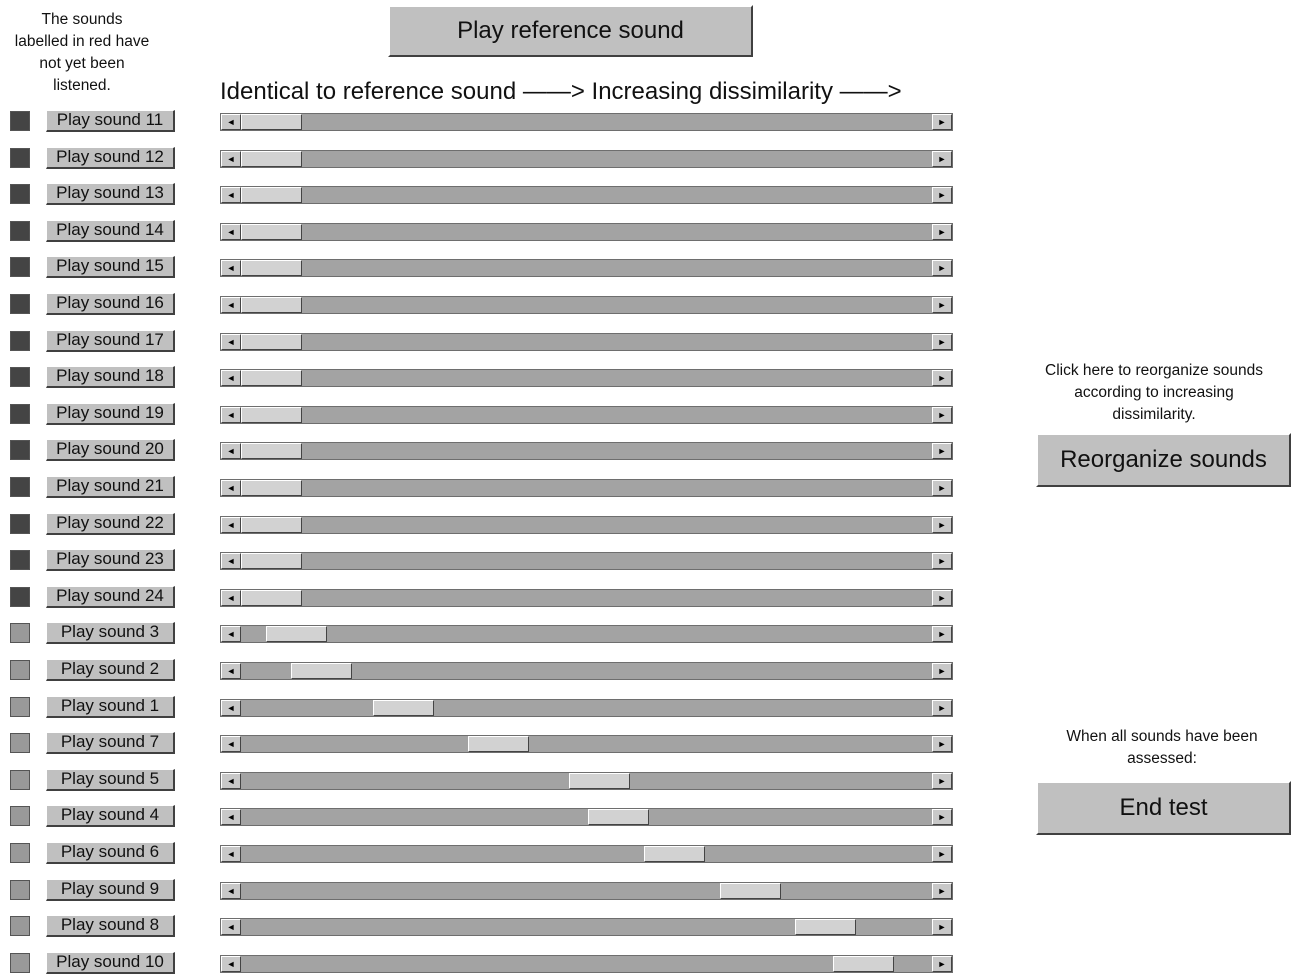 Image resolution: width=1291 pixels, height=976 pixels. I want to click on play-sound-button: Play sound 6, so click(110, 853).